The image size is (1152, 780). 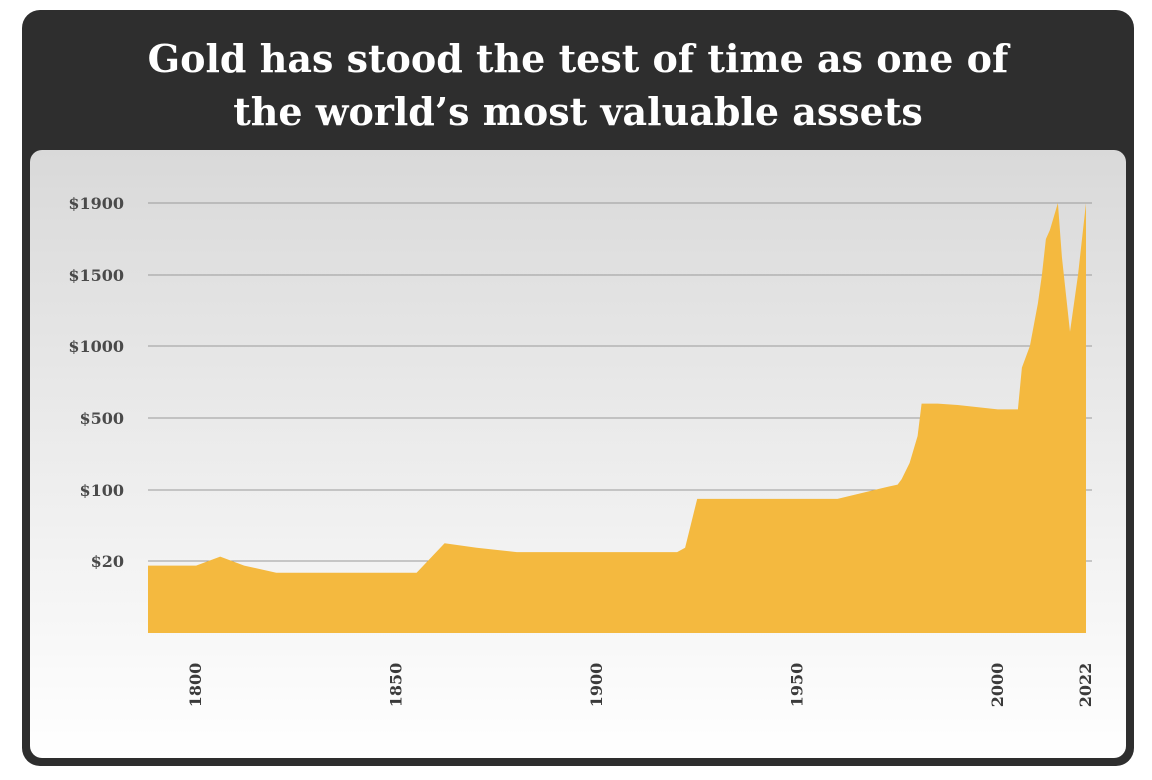 What do you see at coordinates (396, 685) in the screenshot?
I see `x-tick-label: 1850` at bounding box center [396, 685].